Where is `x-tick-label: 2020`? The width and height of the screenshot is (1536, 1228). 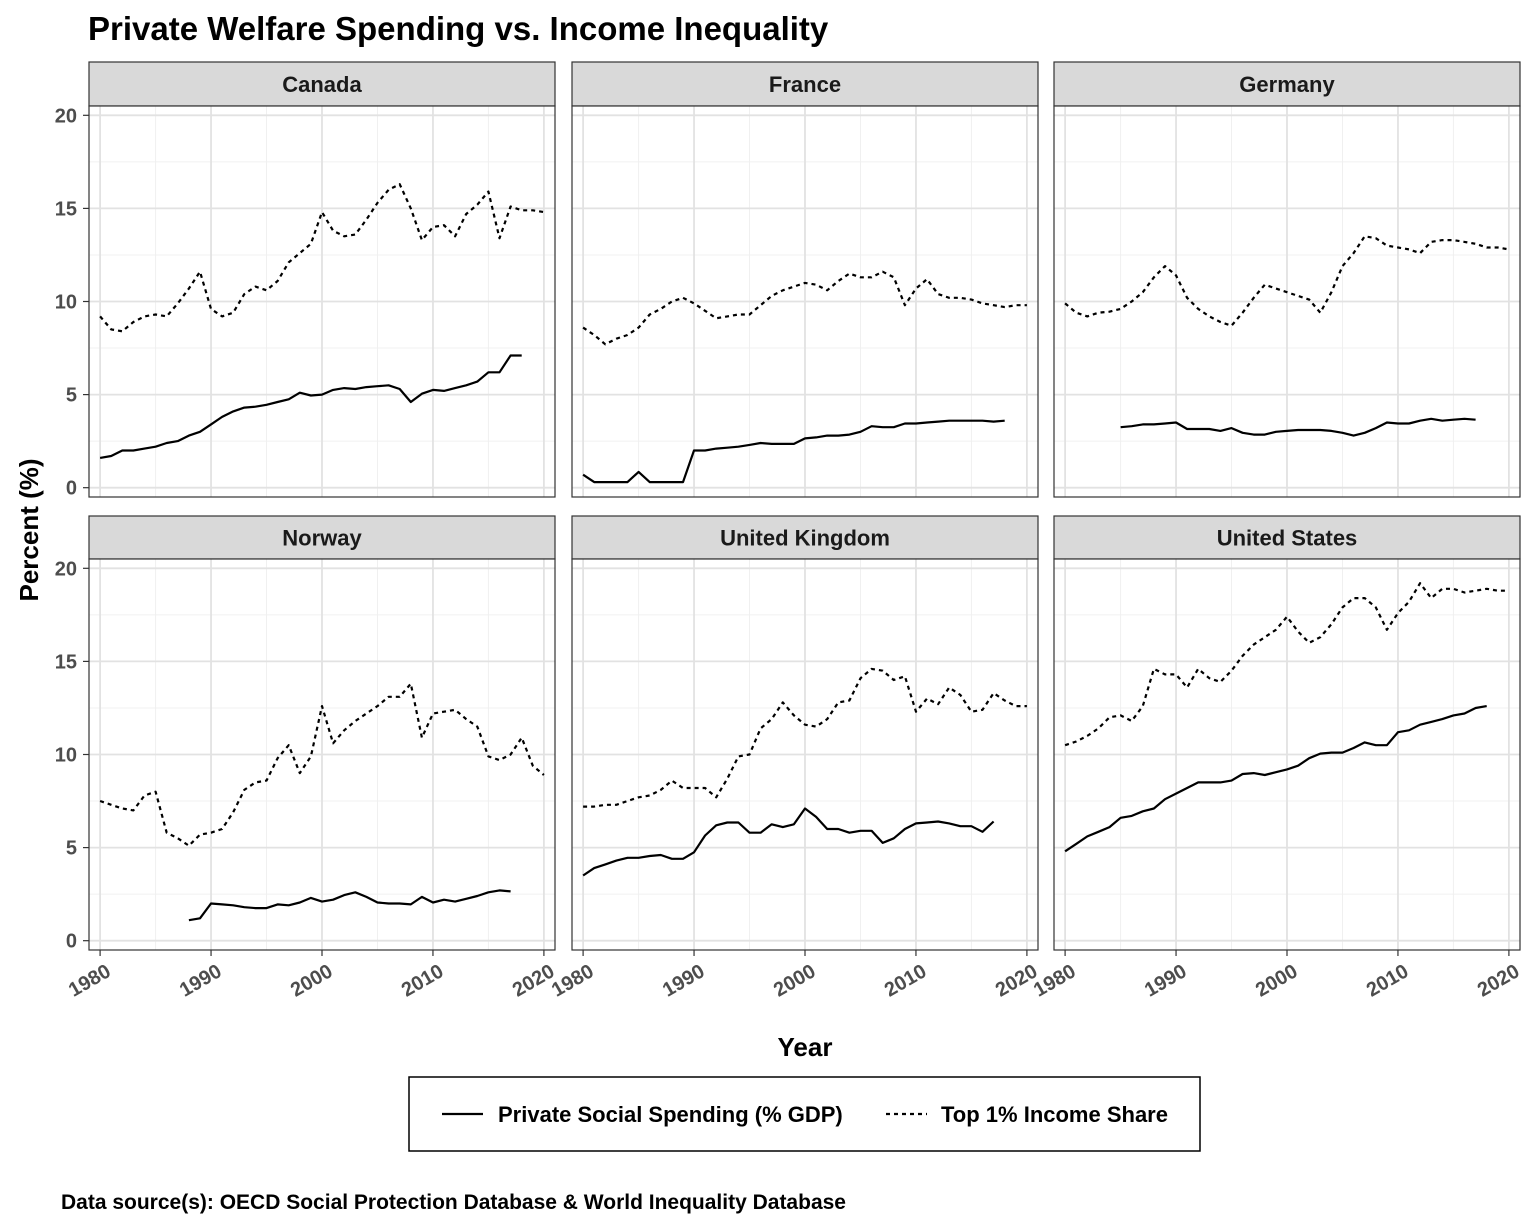 x-tick-label: 2020 is located at coordinates (1499, 980).